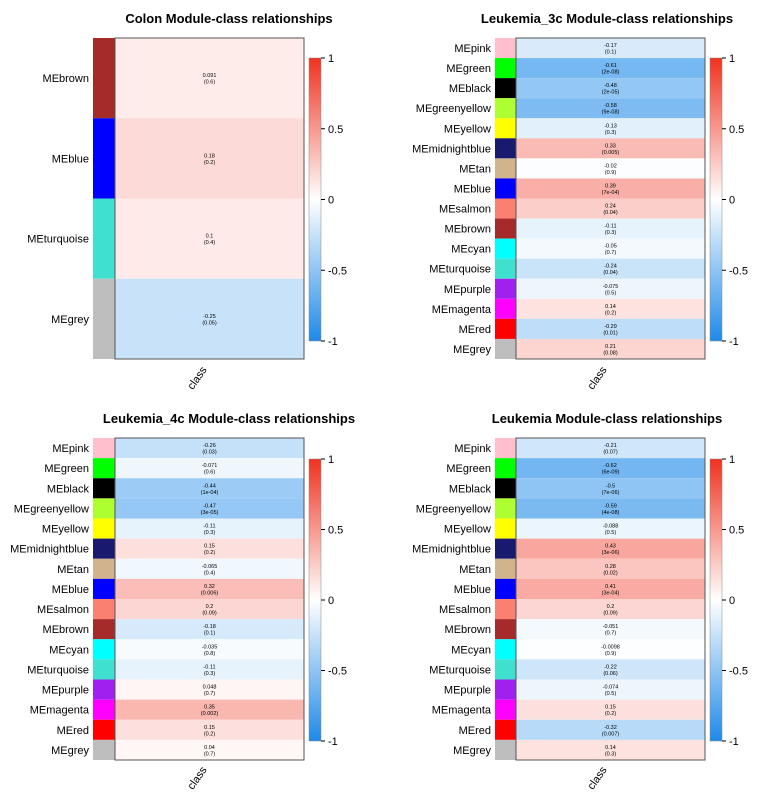  I want to click on row-label: MEblue, so click(70, 159).